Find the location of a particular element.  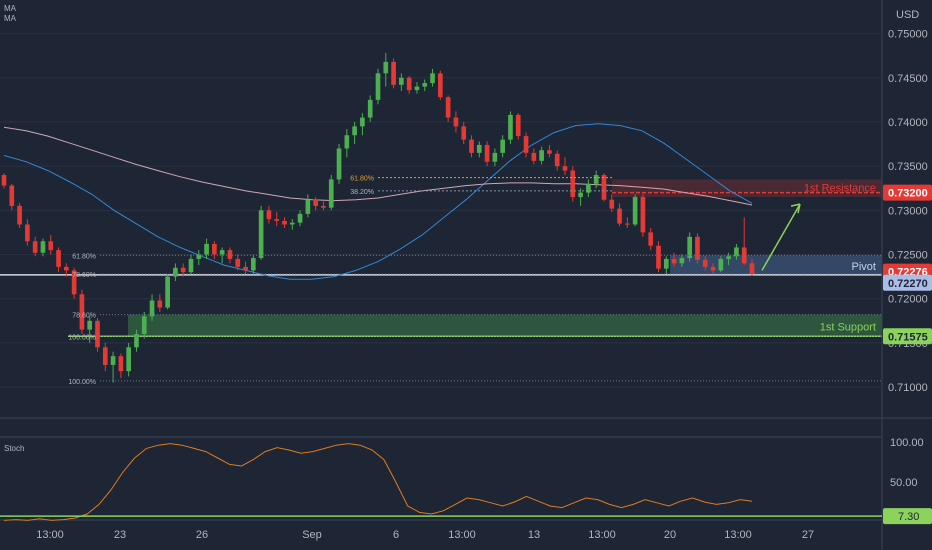

support-price-tag-bg is located at coordinates (907, 336).